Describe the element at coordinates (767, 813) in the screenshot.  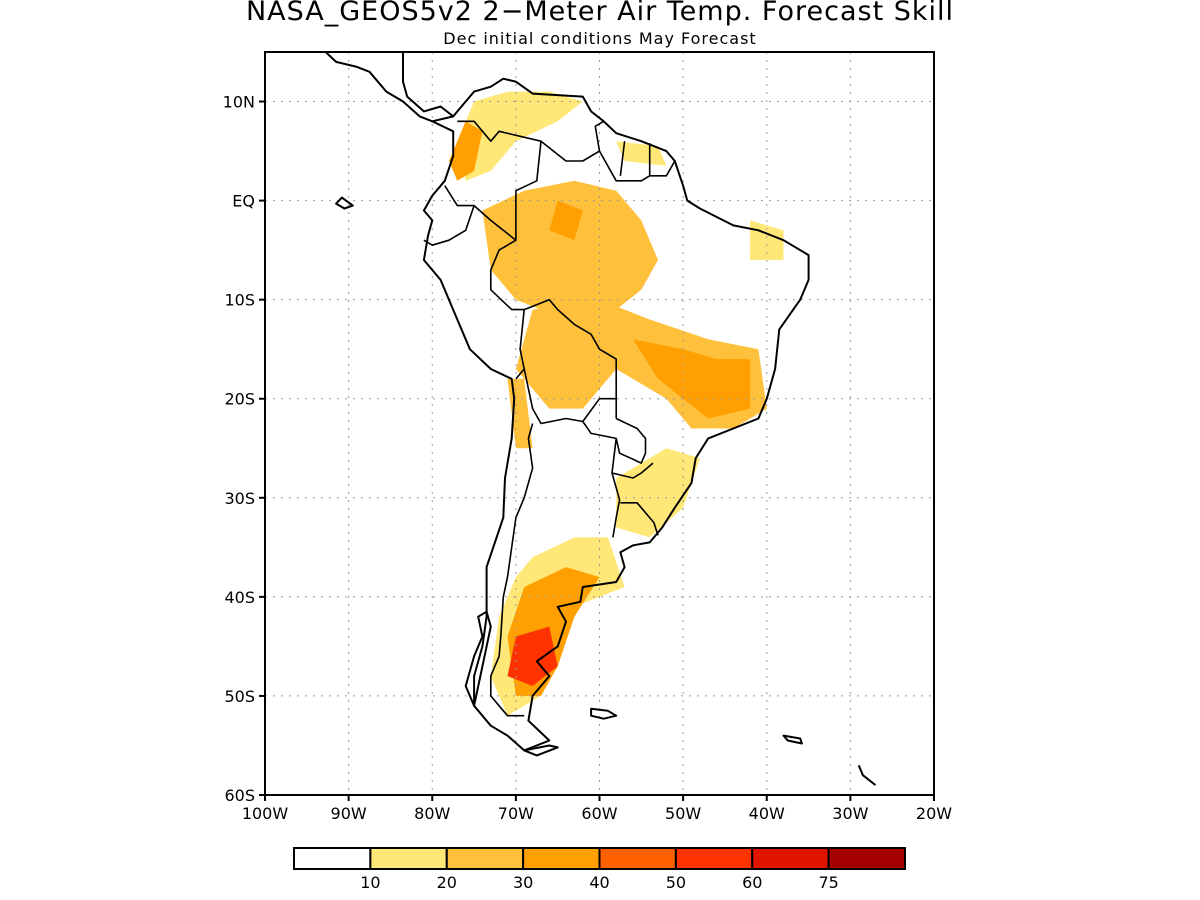
I see `lon-label: 40W` at that location.